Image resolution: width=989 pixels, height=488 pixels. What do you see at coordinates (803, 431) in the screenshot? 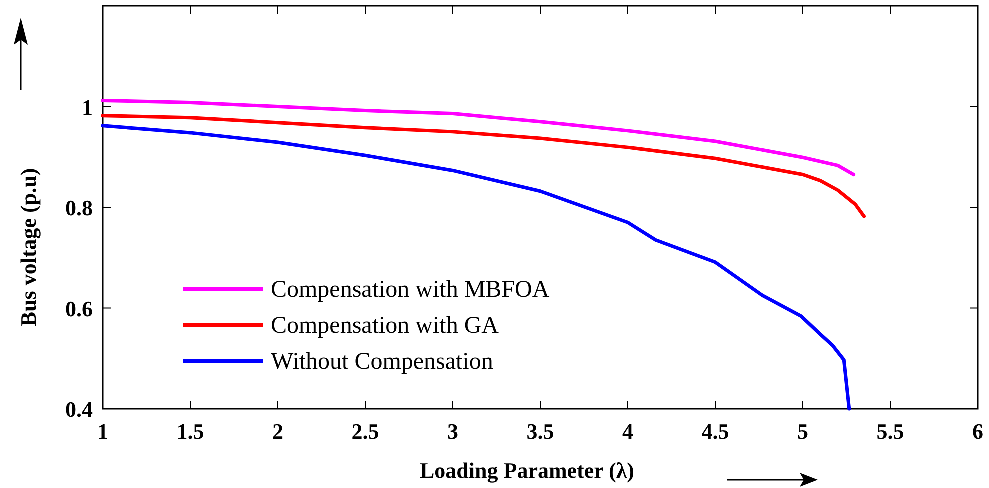
I see `x-tick-label: 5` at bounding box center [803, 431].